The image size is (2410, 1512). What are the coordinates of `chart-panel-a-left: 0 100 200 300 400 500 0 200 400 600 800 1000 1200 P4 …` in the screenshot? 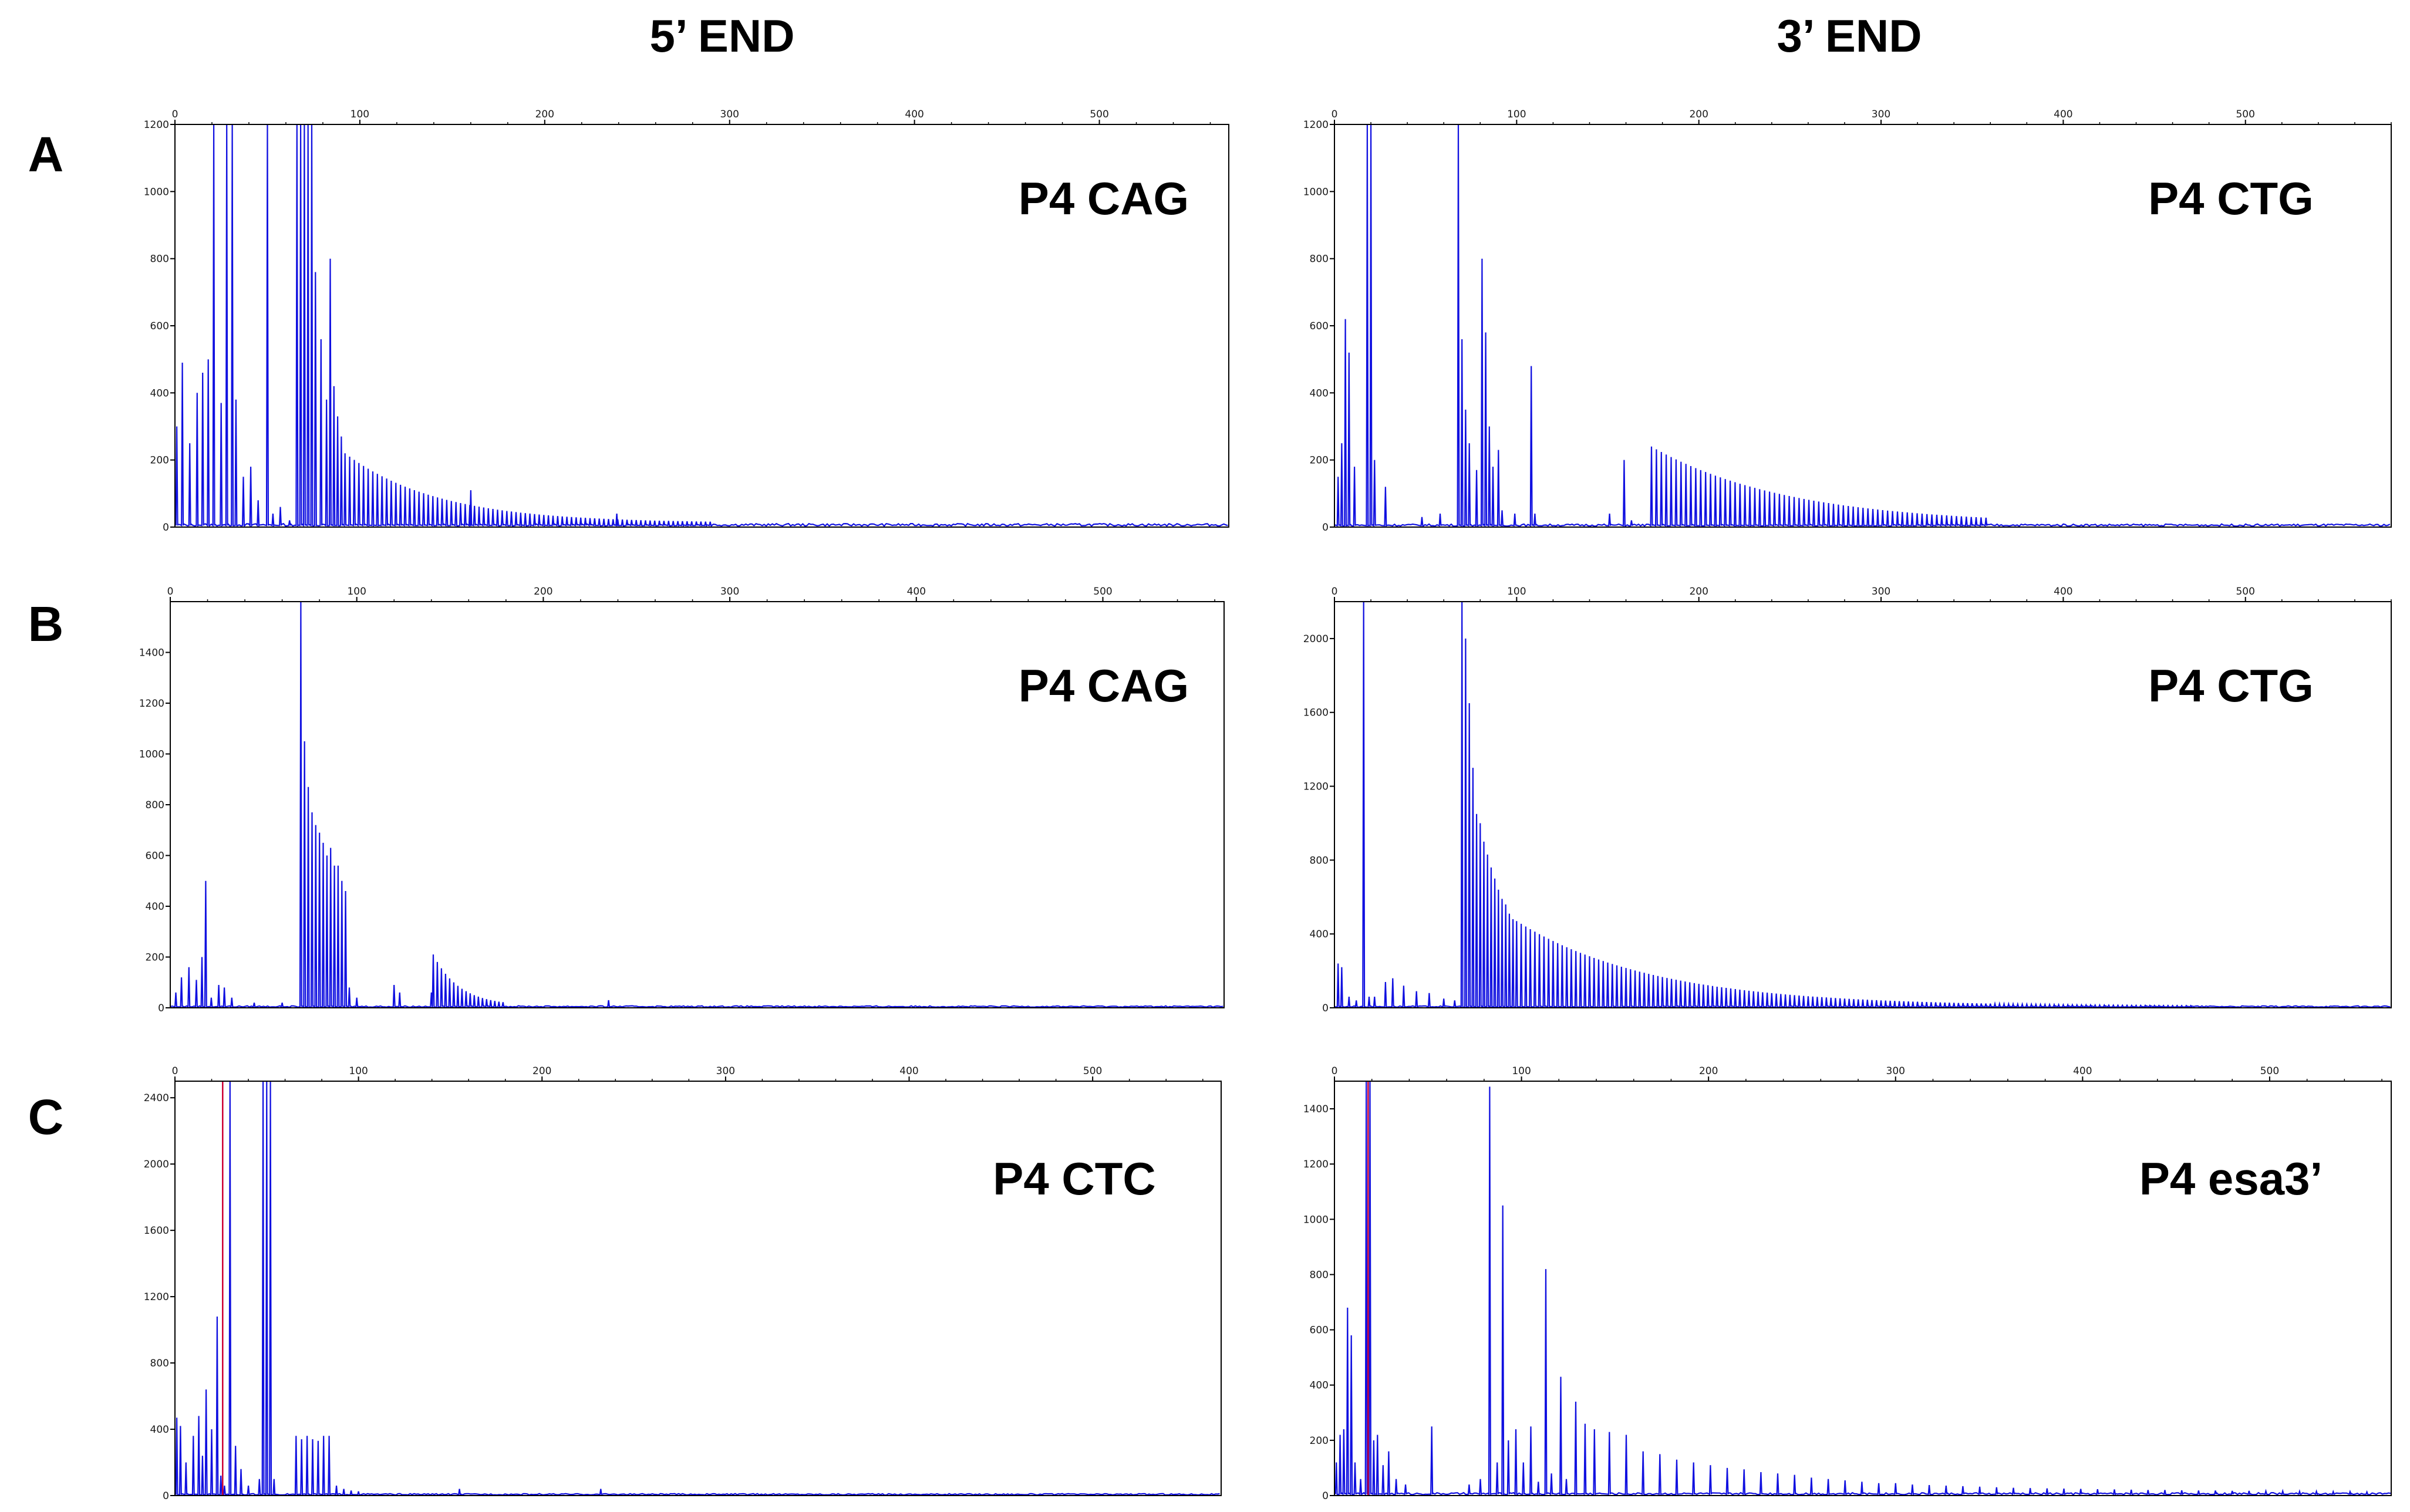 It's located at (686, 322).